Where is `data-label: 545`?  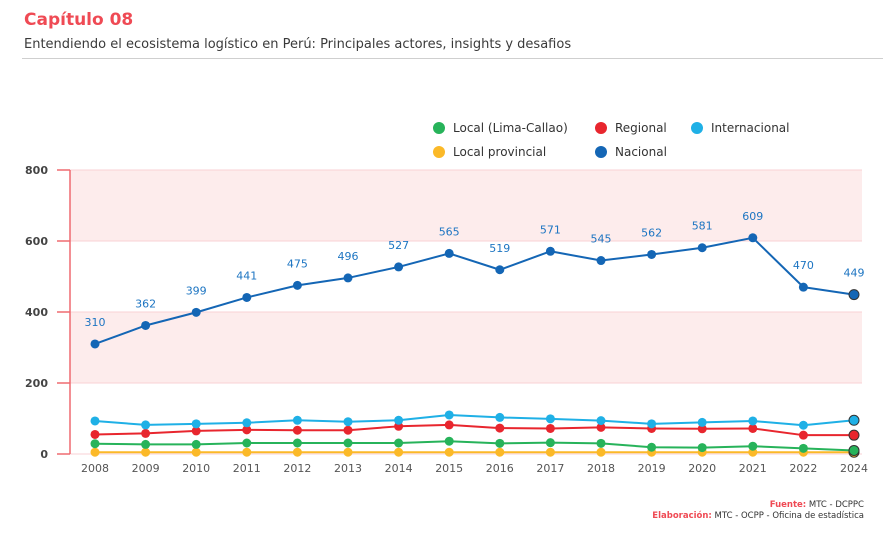
data-label: 545 is located at coordinates (601, 239).